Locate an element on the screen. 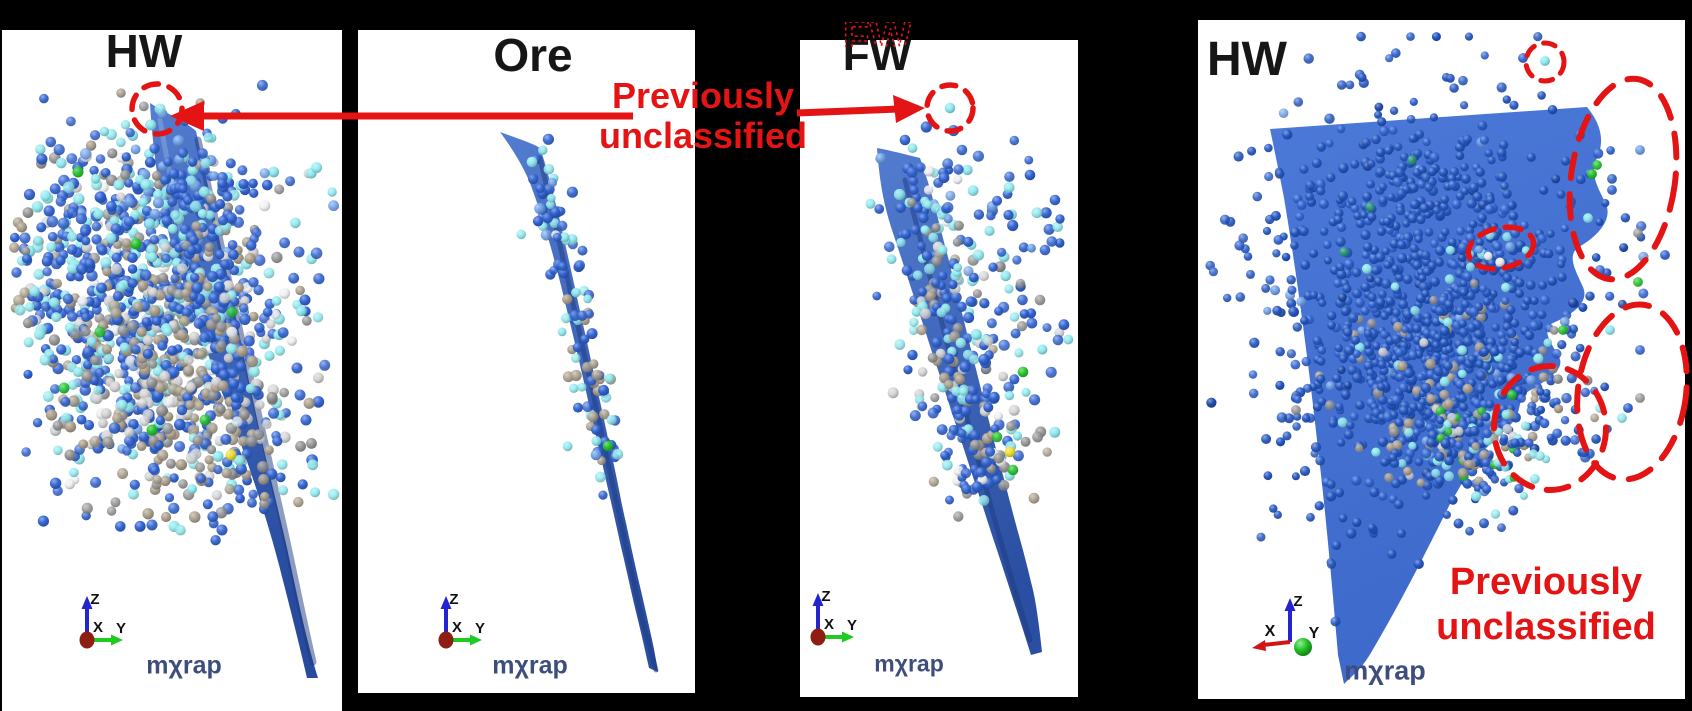 The image size is (1692, 711). panel-title-hw-front: HW is located at coordinates (1247, 59).